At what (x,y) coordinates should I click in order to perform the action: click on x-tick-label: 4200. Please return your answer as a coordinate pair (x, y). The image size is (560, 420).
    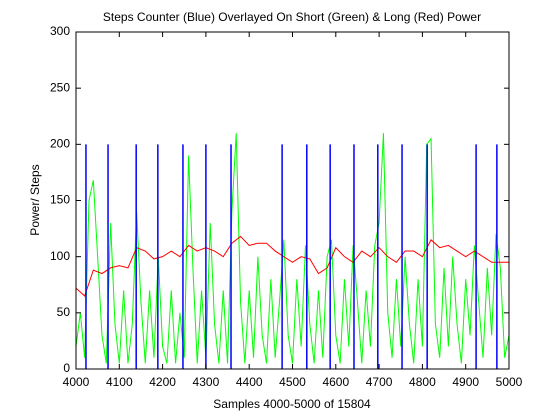
    Looking at the image, I should click on (162, 382).